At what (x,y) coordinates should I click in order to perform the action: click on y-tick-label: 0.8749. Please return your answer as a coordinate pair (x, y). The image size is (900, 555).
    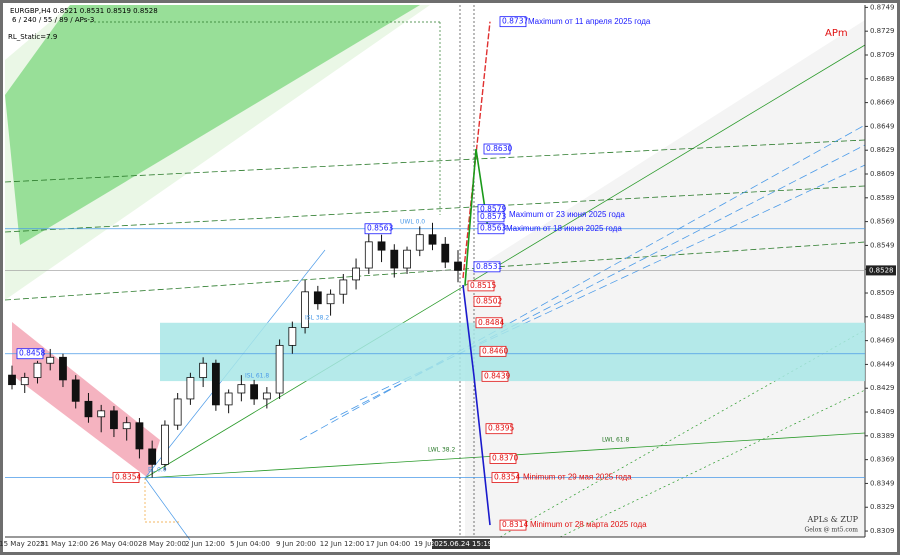
    Looking at the image, I should click on (882, 7).